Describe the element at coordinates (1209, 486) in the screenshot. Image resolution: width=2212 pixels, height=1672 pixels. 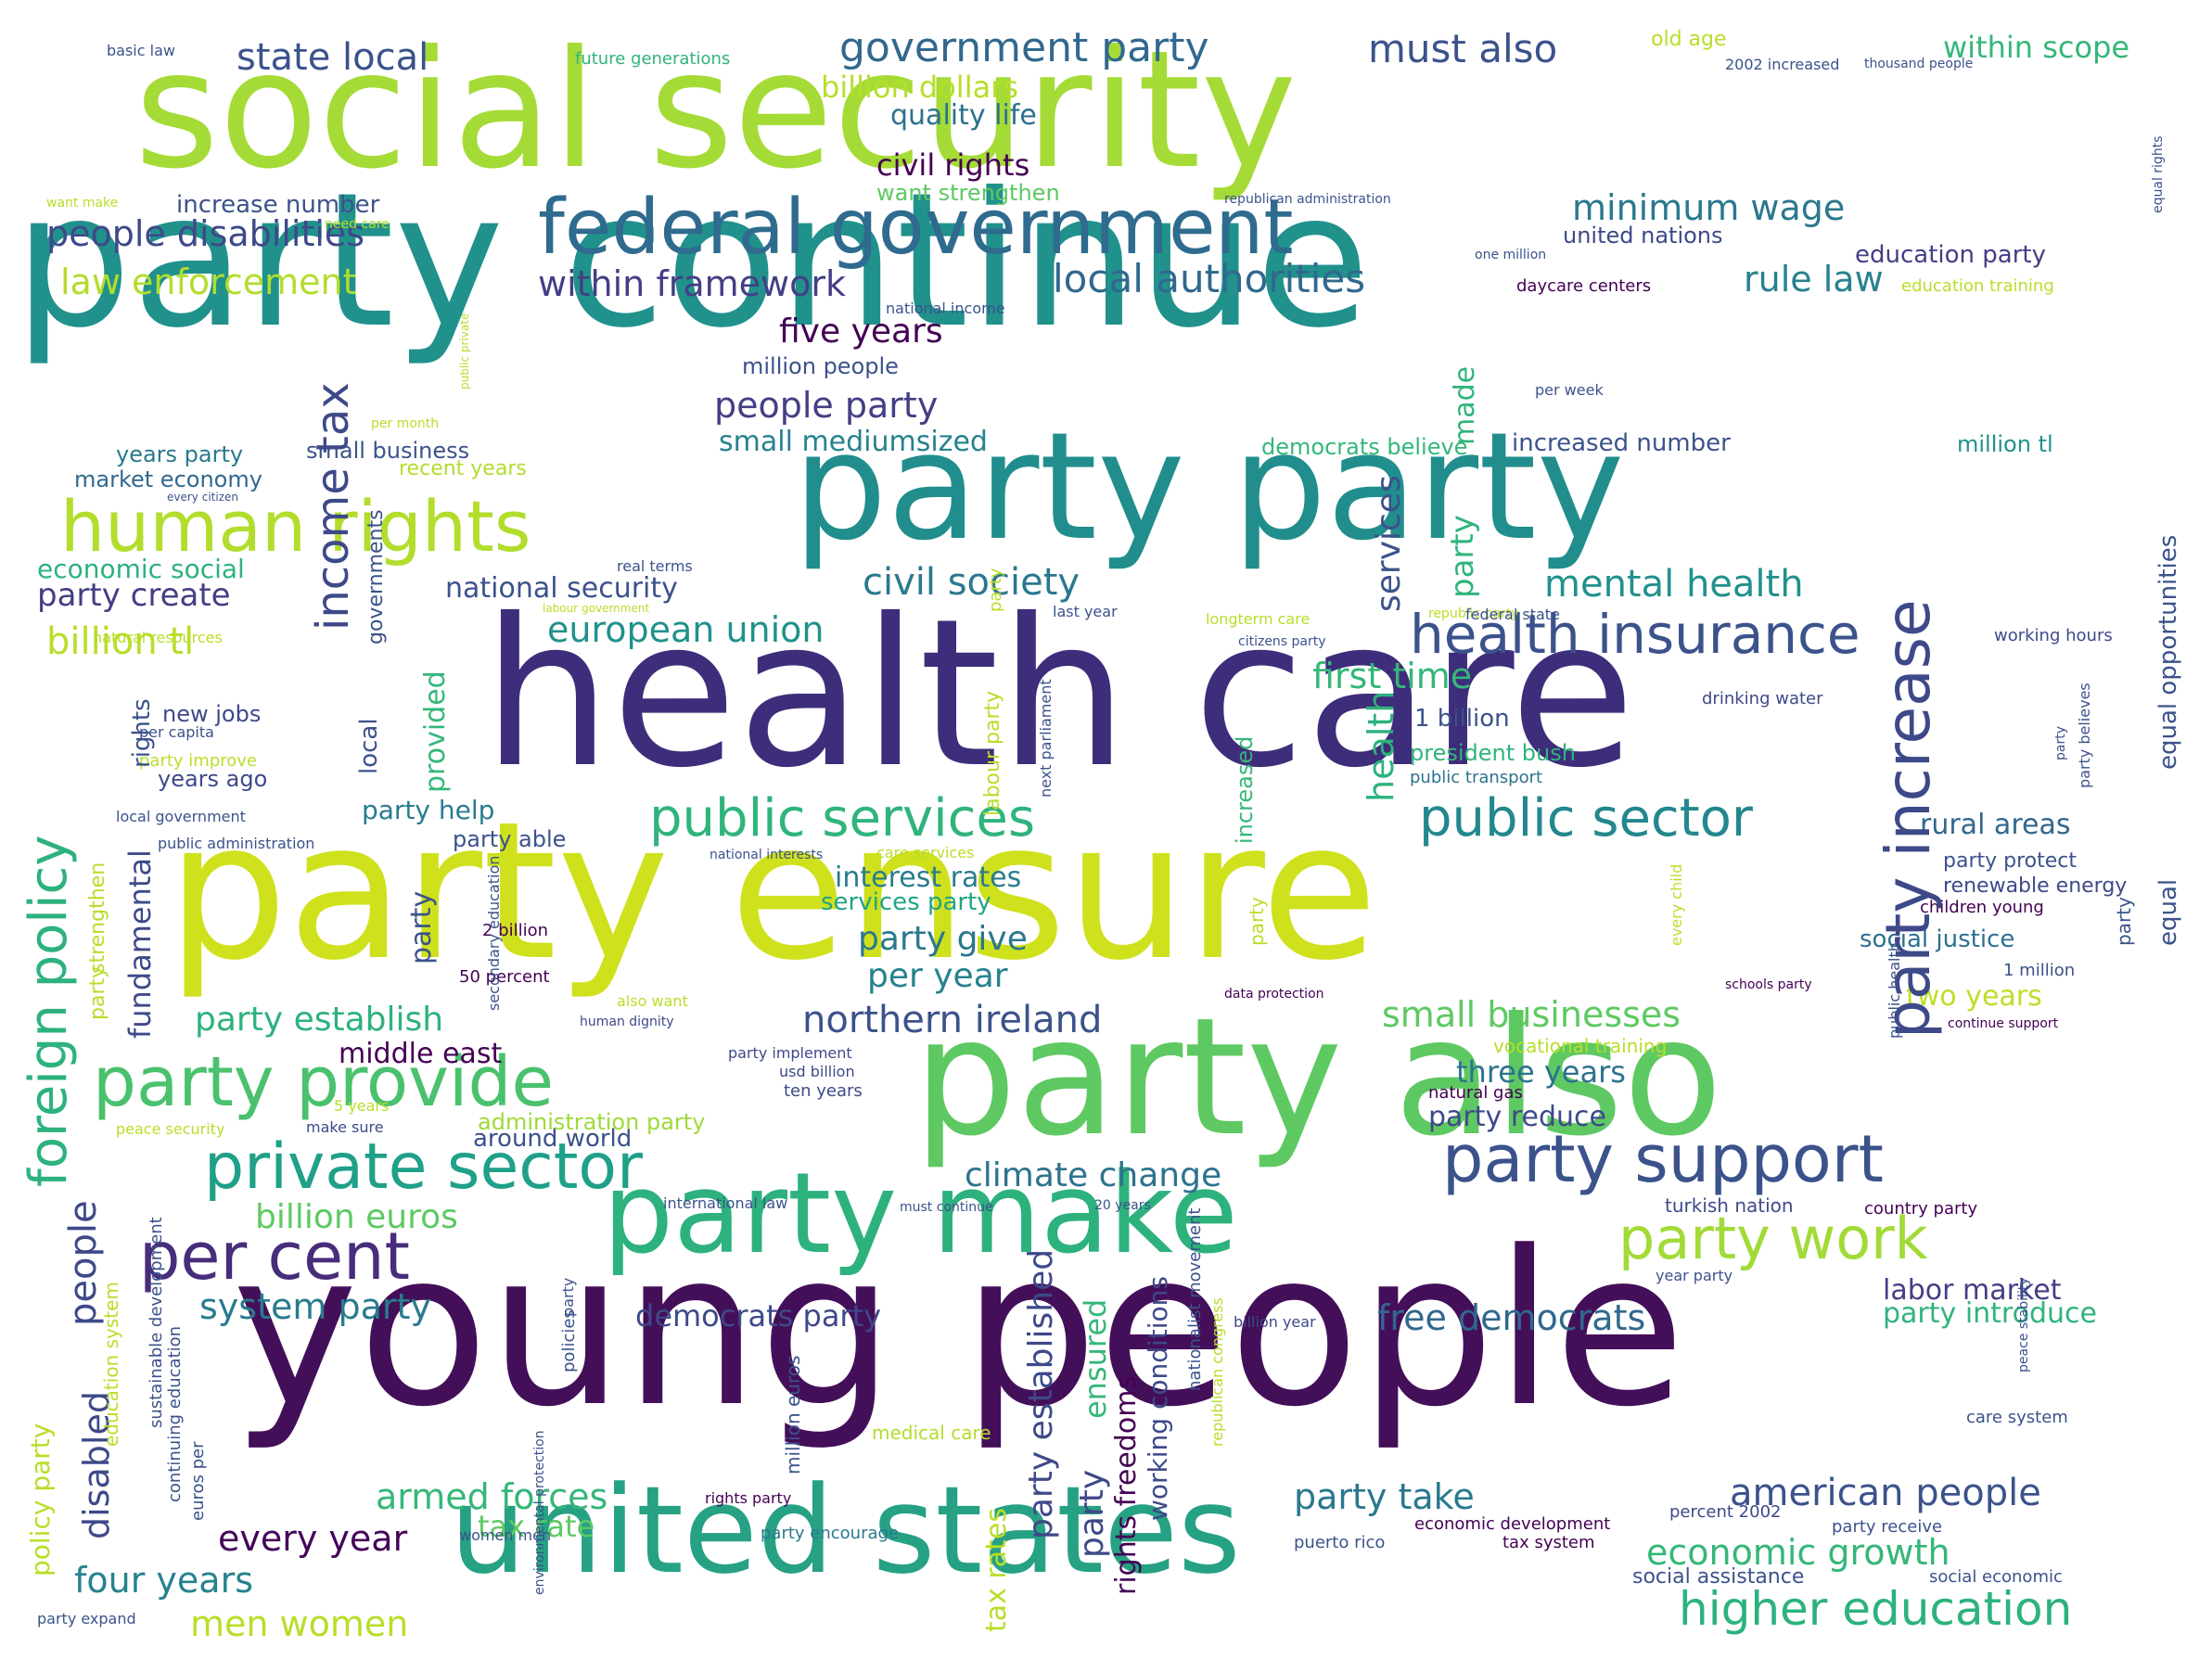
I see `word: party party` at that location.